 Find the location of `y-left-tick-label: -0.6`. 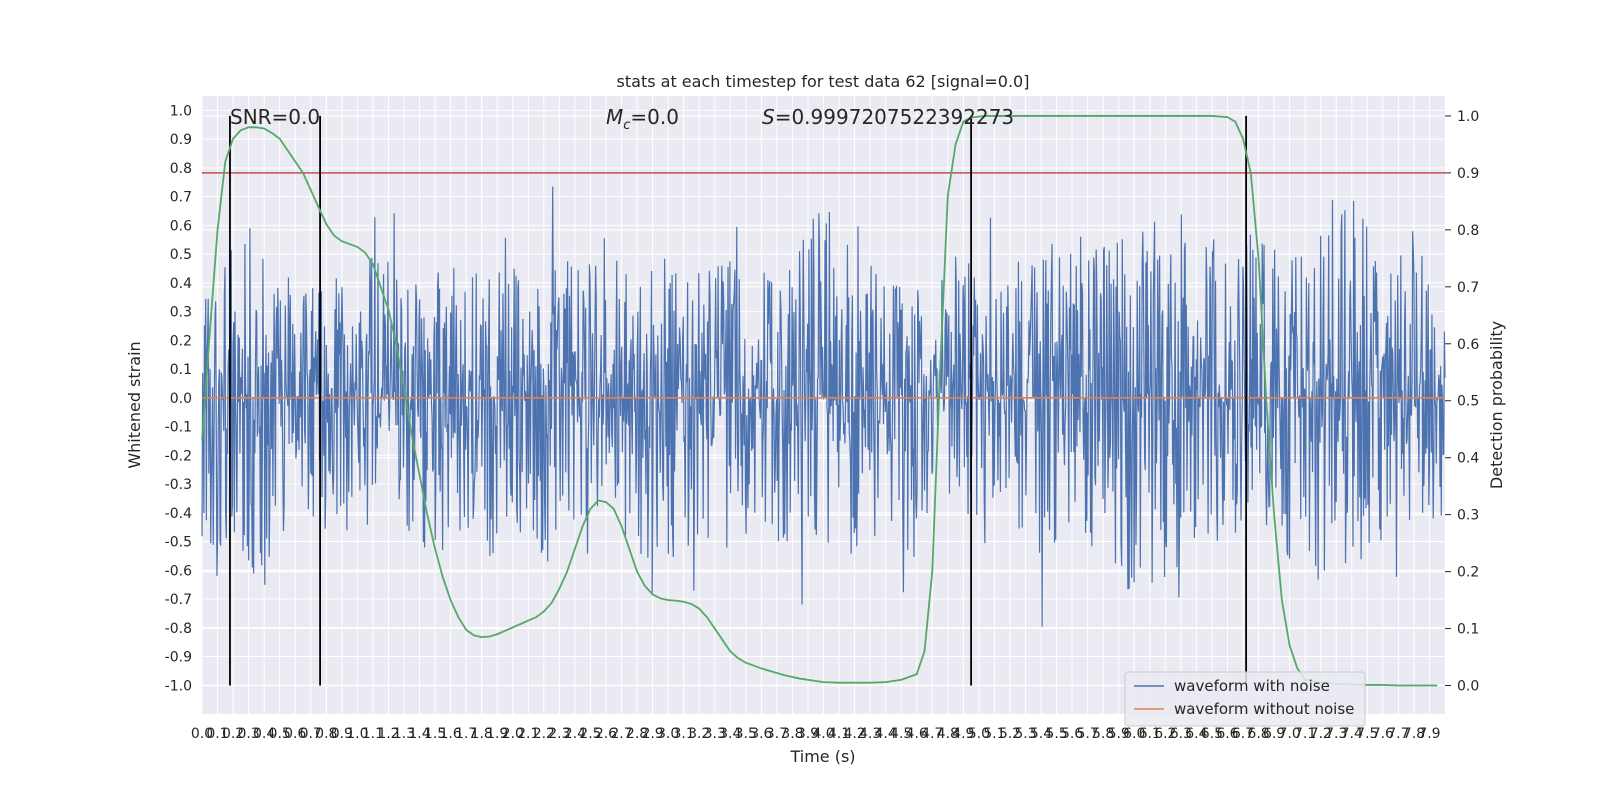

y-left-tick-label: -0.6 is located at coordinates (178, 571).